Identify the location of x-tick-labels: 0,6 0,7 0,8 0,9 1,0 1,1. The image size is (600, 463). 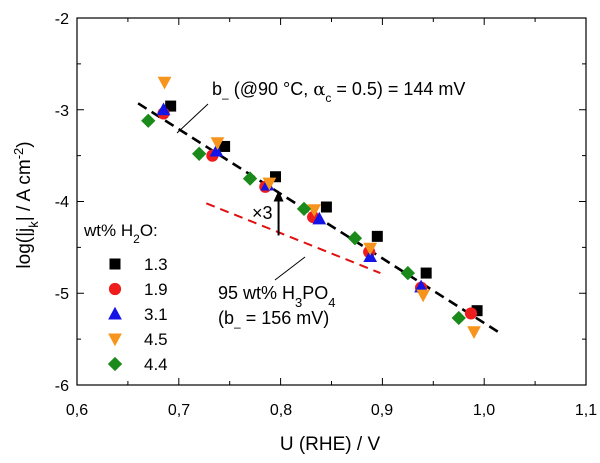
(331, 410).